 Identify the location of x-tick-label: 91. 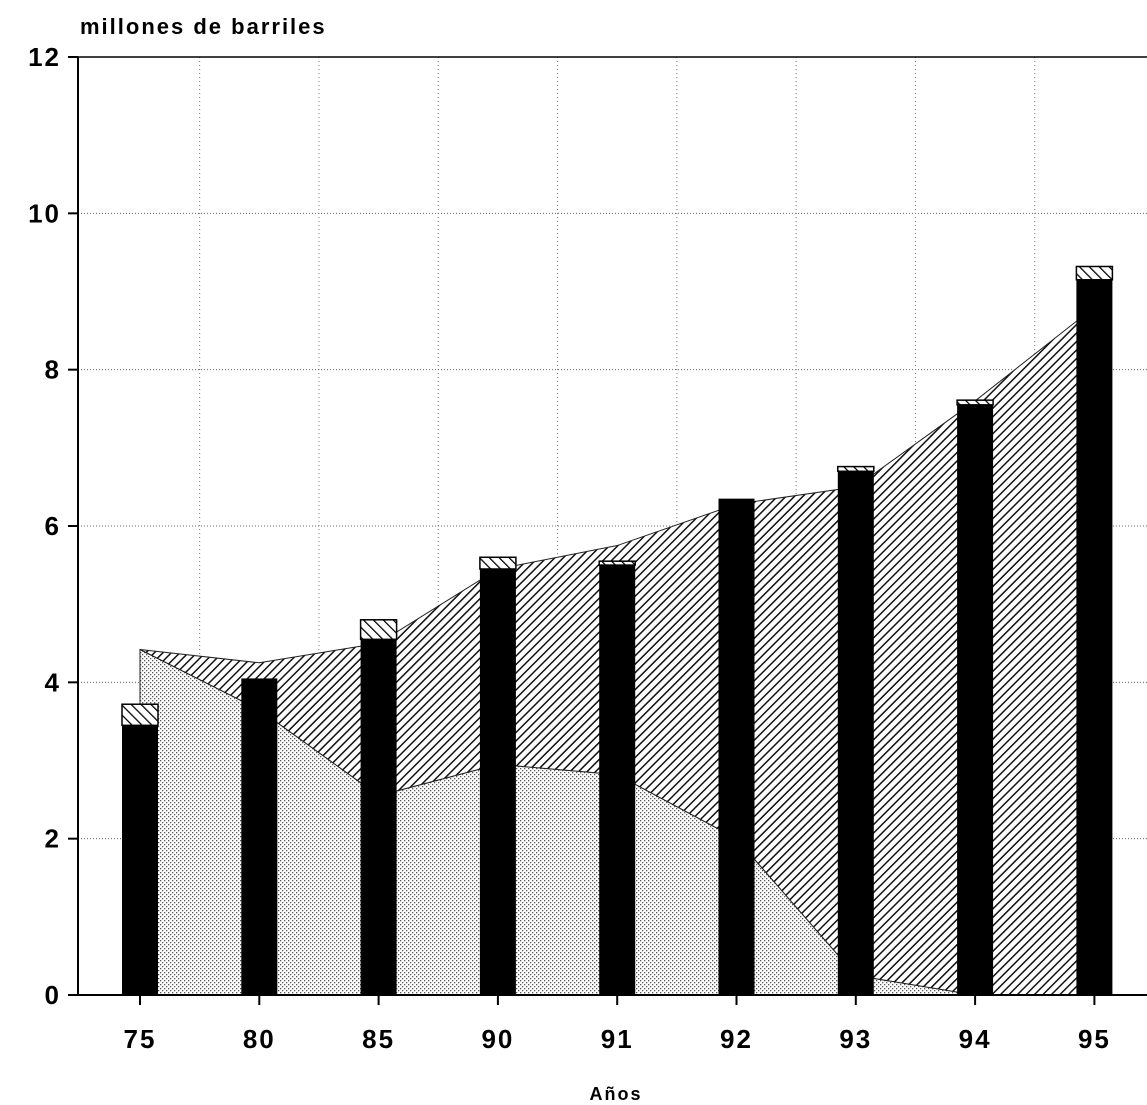
(617, 1039).